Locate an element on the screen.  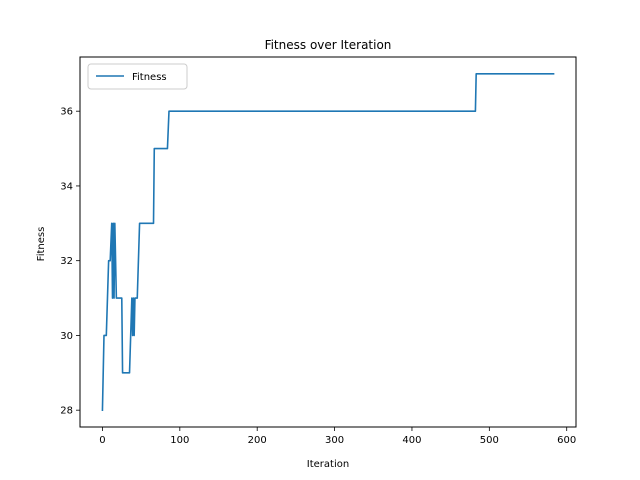
x-axis-ticks: 0 100 200 300 400 500 600 is located at coordinates (337, 436).